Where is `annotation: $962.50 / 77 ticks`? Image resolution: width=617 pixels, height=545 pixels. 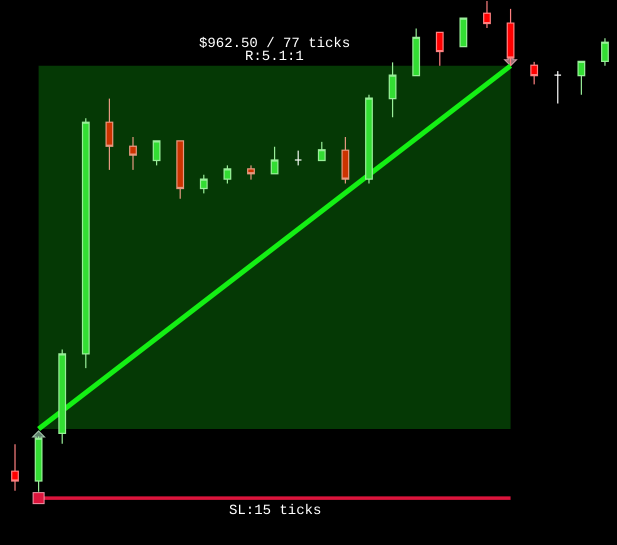 annotation: $962.50 / 77 ticks is located at coordinates (274, 44).